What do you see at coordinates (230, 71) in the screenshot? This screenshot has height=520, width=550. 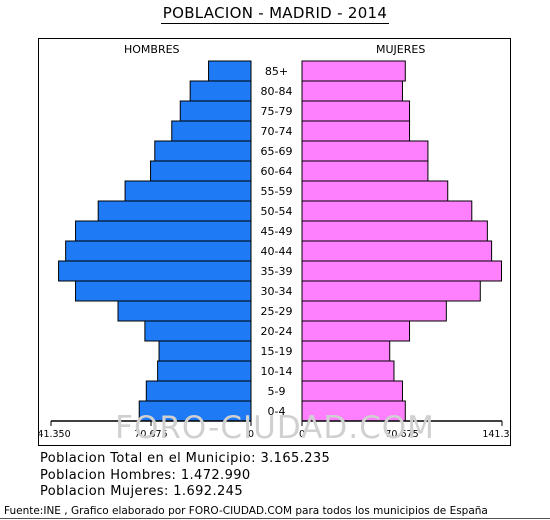 I see `bar-hombres-85+` at bounding box center [230, 71].